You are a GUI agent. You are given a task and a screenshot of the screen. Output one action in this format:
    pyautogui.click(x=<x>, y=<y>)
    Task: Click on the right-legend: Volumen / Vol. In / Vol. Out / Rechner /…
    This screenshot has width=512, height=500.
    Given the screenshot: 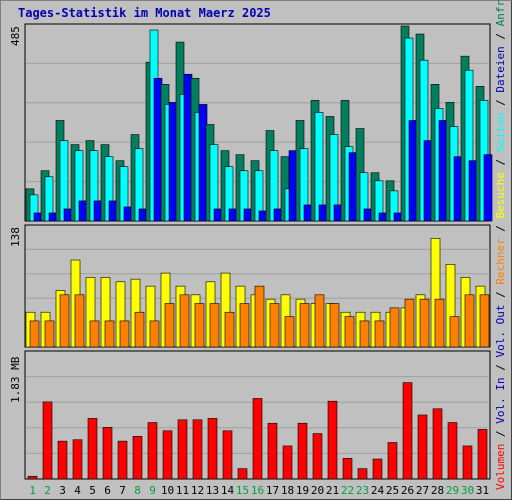 What is the action you would take?
    pyautogui.click(x=500, y=245)
    